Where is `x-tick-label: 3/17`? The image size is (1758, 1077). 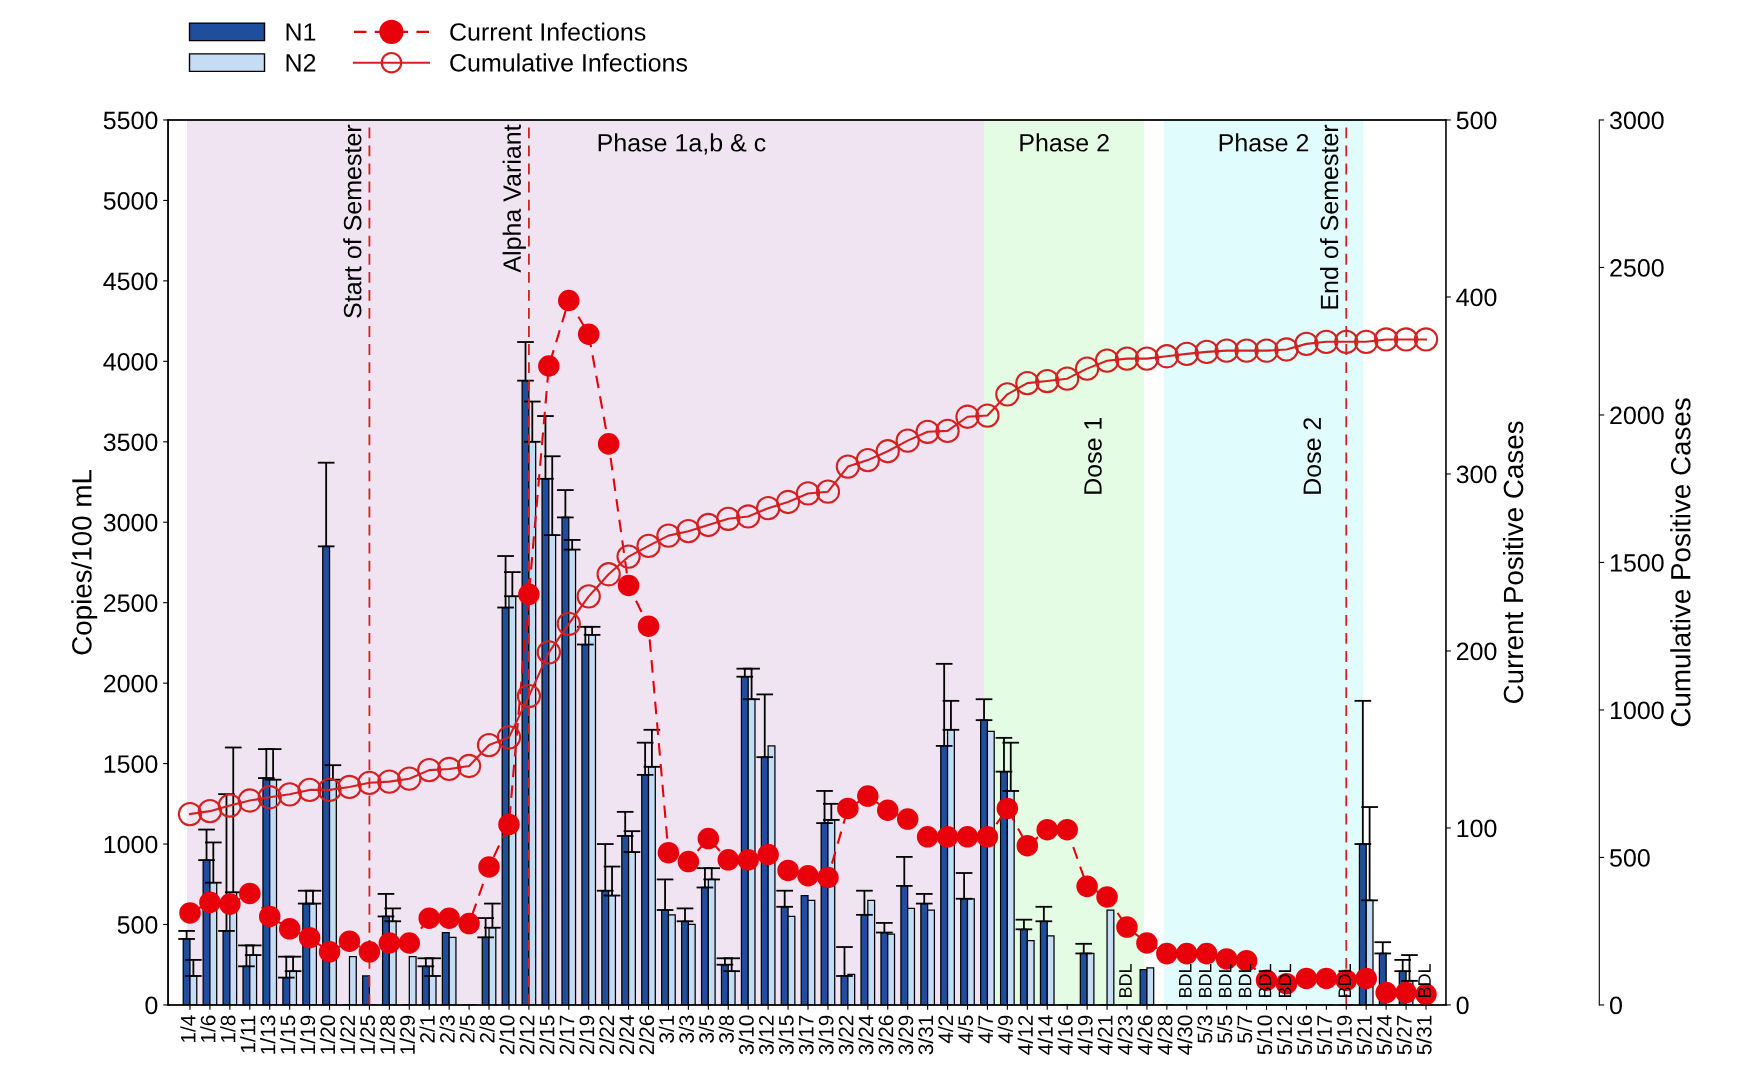 x-tick-label: 3/17 is located at coordinates (806, 1035).